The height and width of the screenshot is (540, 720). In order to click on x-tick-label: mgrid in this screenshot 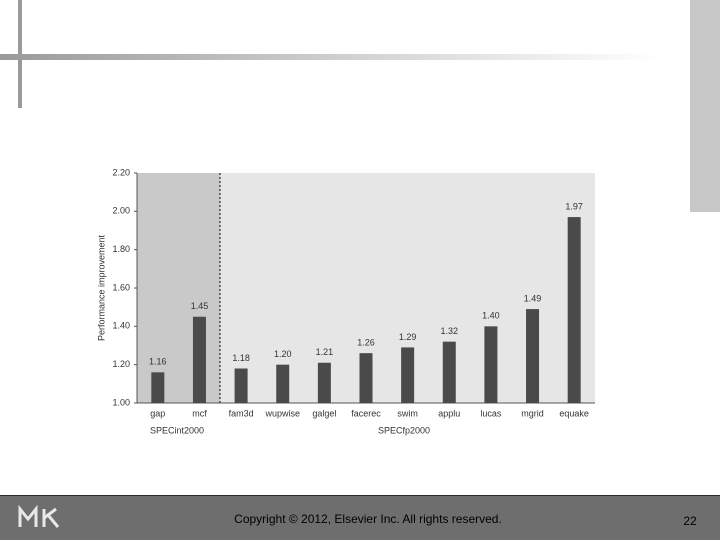, I will do `click(532, 413)`.